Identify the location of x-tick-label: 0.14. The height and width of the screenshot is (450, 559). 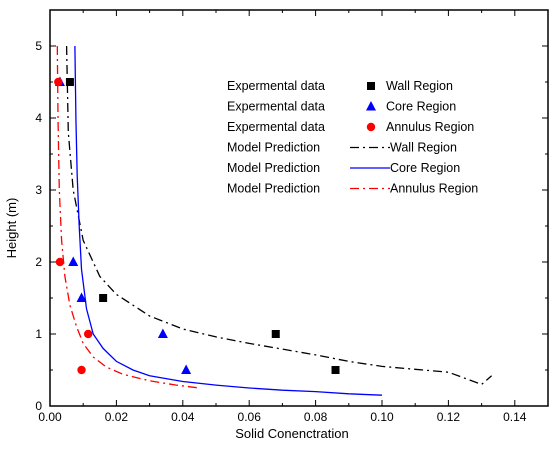
(515, 417).